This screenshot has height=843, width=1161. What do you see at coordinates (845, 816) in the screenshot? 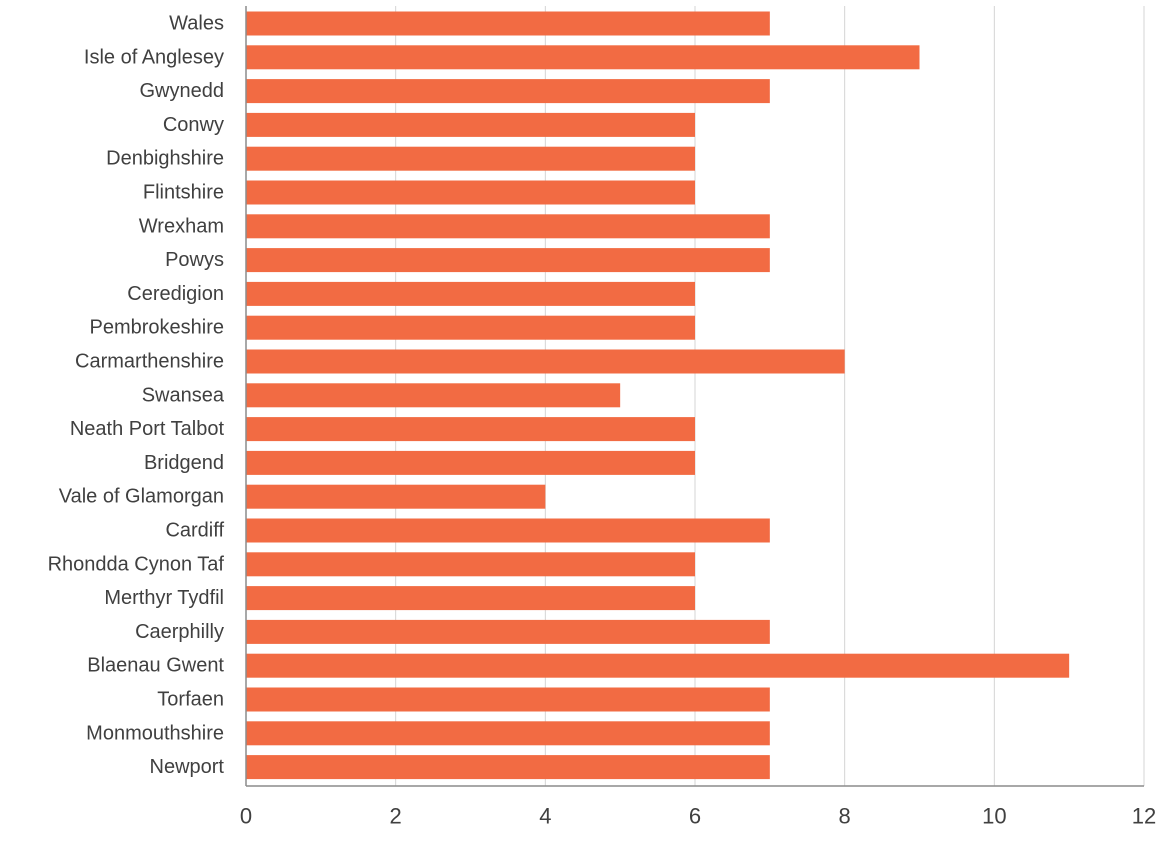
I see `x-tick-label: 8` at bounding box center [845, 816].